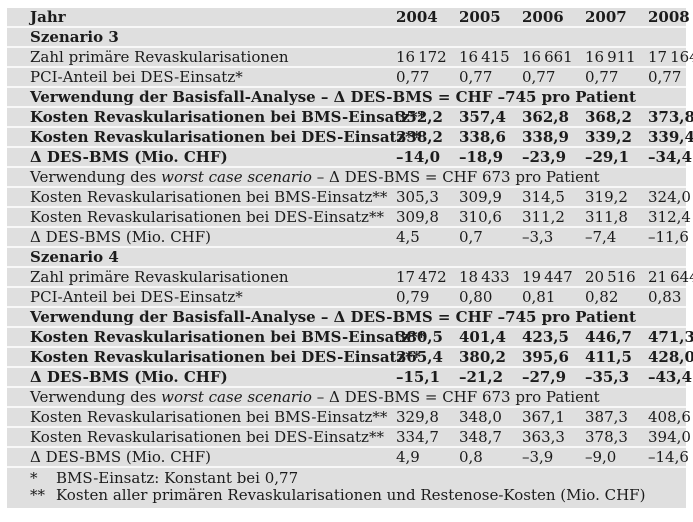  Describe the element at coordinates (665, 297) in the screenshot. I see `cell-value: 0,83` at that location.